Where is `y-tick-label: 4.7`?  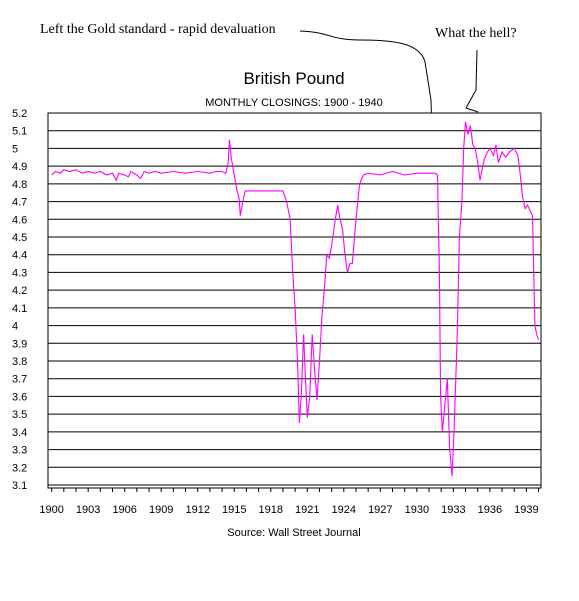 y-tick-label: 4.7 is located at coordinates (19, 203).